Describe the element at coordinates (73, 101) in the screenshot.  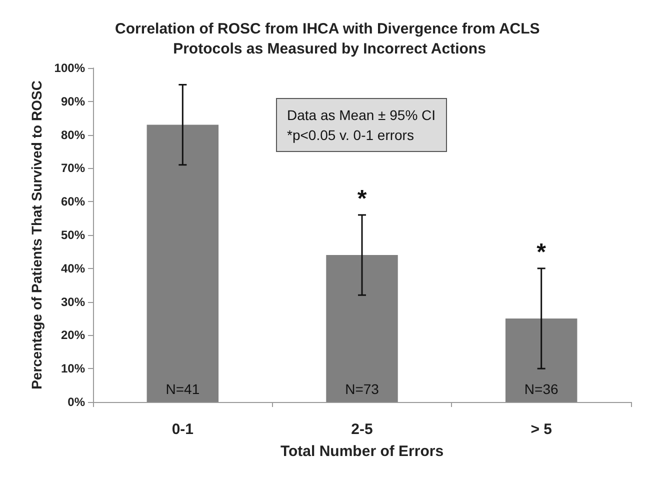
I see `y-tick-label: 90%` at that location.